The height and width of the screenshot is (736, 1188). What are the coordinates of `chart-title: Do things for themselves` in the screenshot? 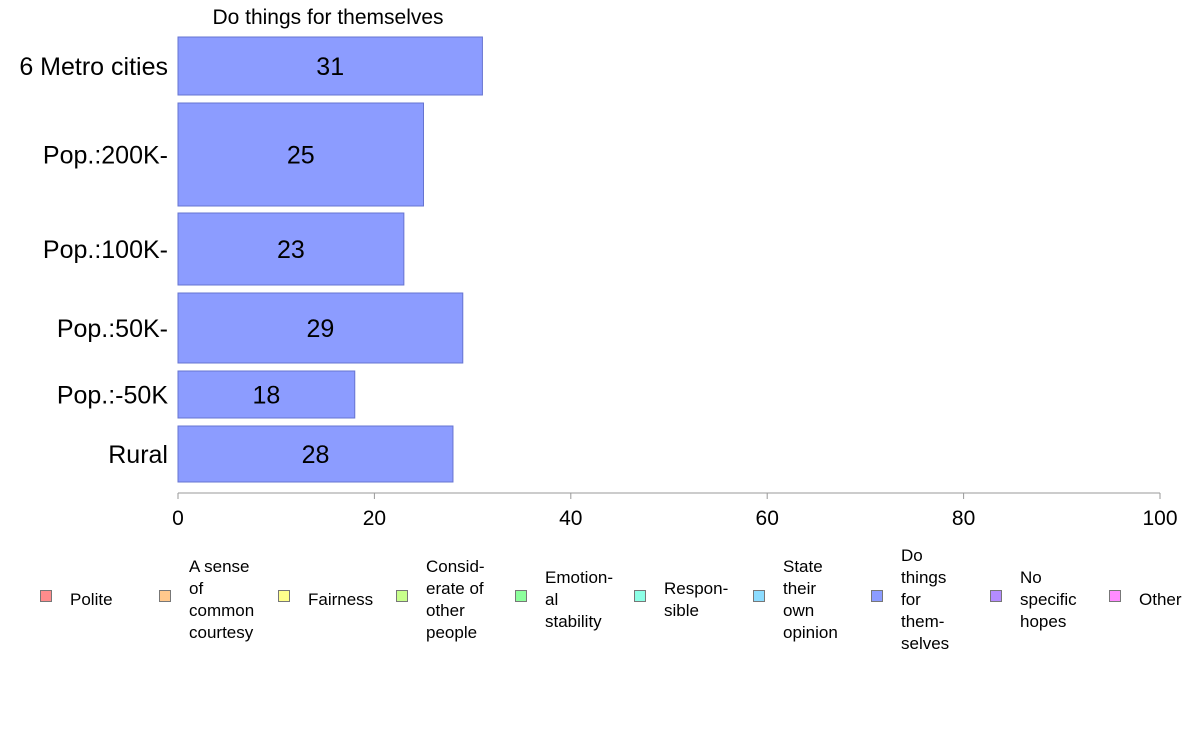 It's located at (328, 17).